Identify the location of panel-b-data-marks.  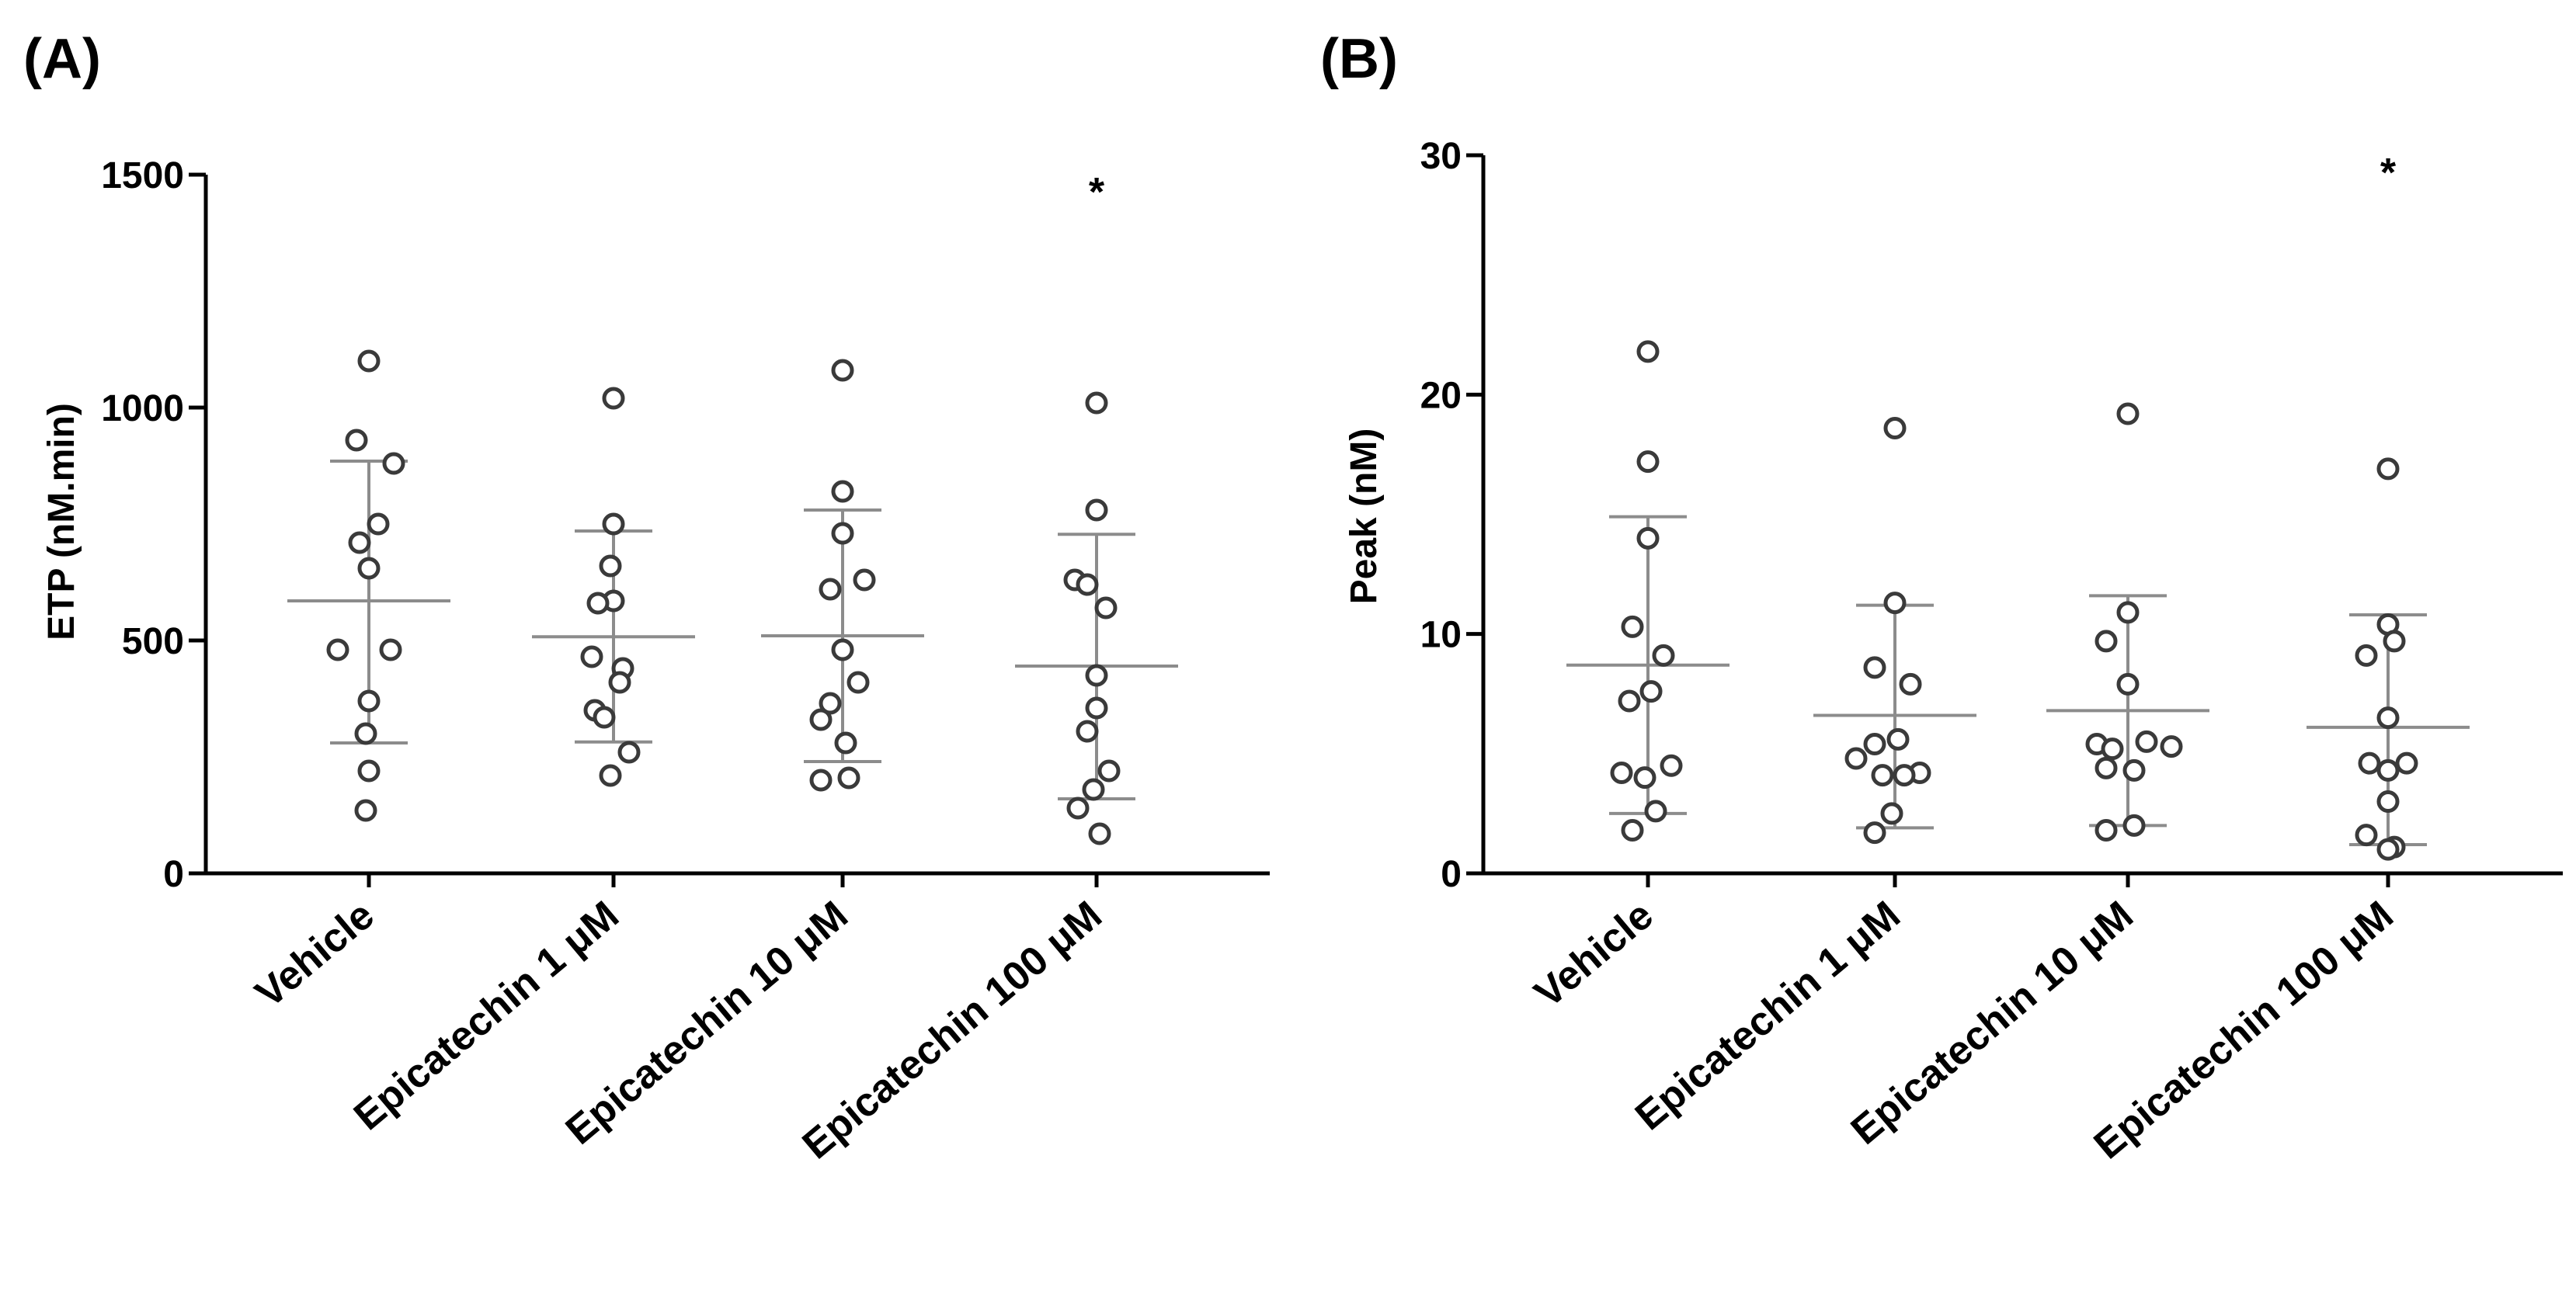
(2018, 600).